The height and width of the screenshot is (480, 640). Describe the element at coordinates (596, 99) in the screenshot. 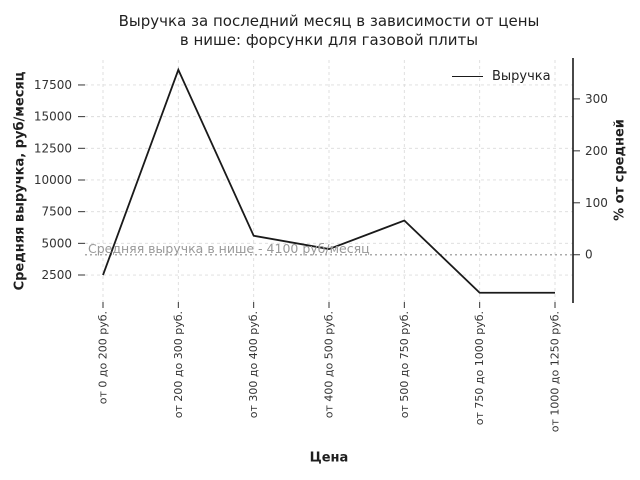

I see `y-tick-label-right: 300` at that location.